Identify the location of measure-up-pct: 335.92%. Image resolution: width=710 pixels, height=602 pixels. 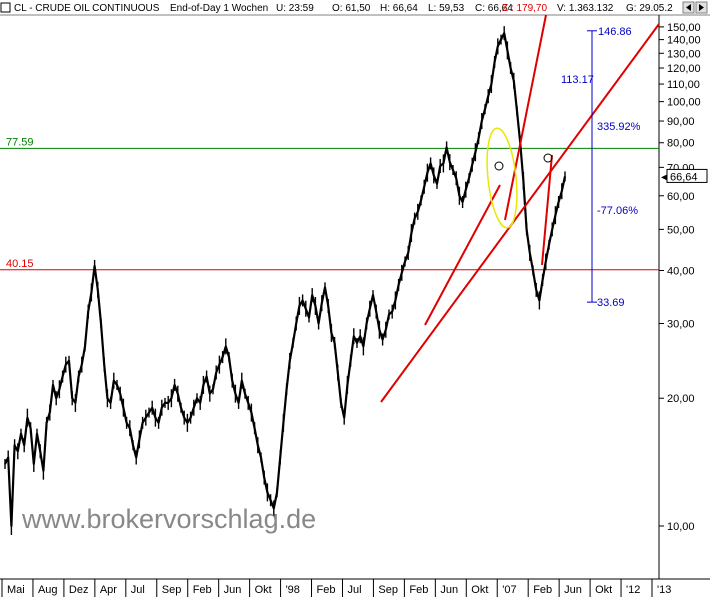
(619, 127).